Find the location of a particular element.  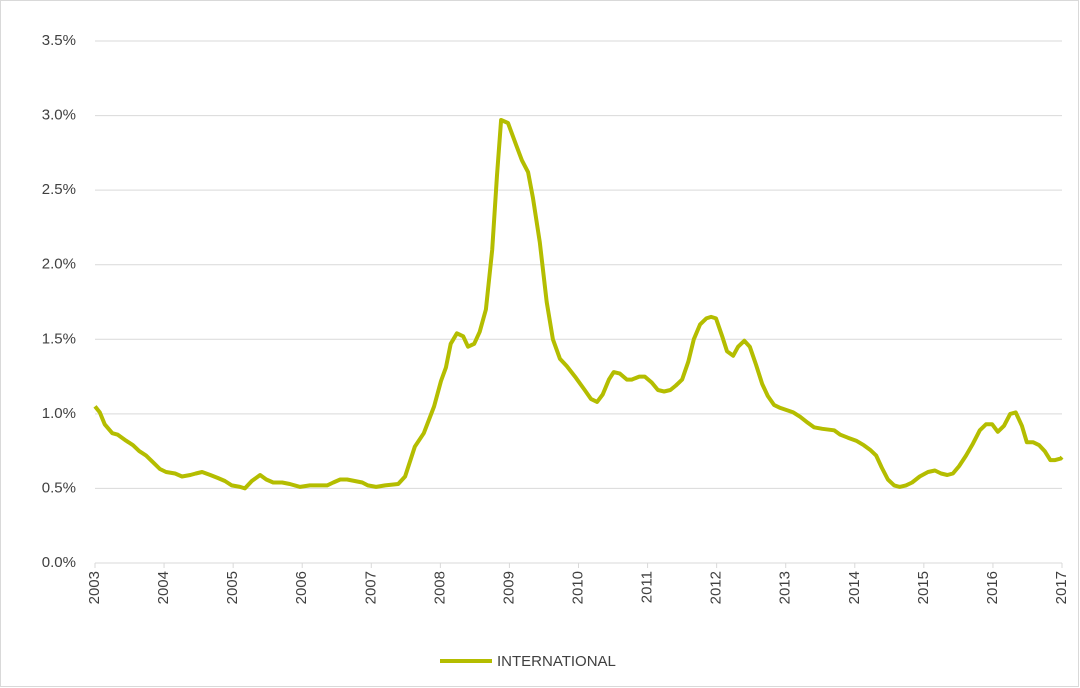

x-tick-label: 2017 is located at coordinates (1061, 587).